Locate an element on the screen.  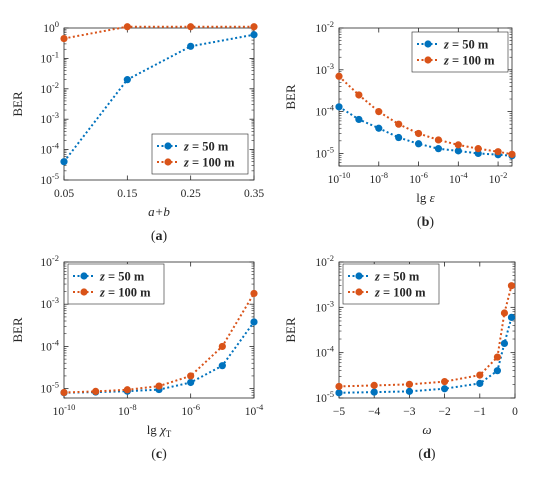
x-tick-label: −1 is located at coordinates (480, 412).